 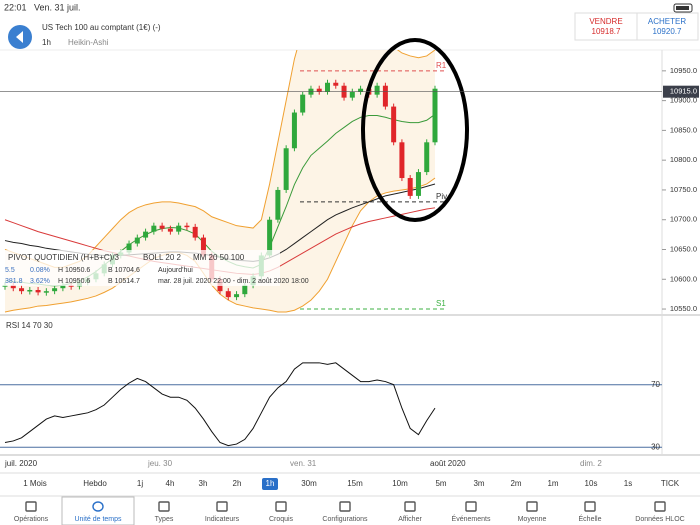 What do you see at coordinates (35, 483) in the screenshot?
I see `timeframe-option: 1 Mois` at bounding box center [35, 483].